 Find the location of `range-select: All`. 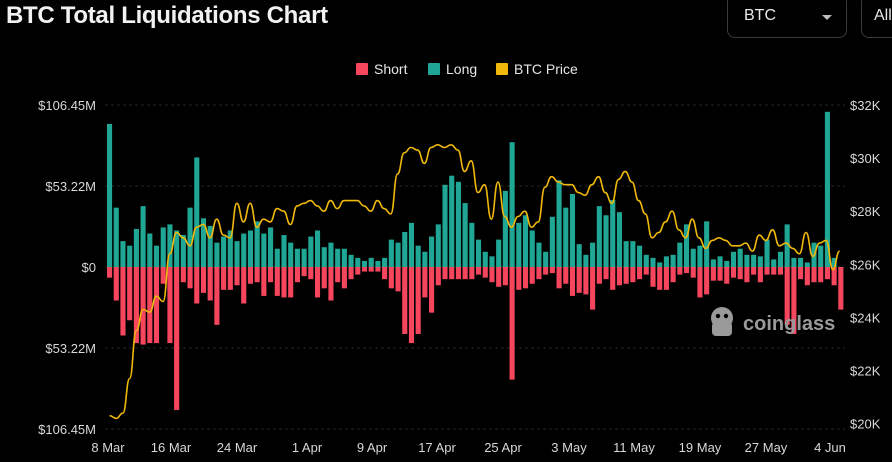

range-select: All is located at coordinates (876, 19).